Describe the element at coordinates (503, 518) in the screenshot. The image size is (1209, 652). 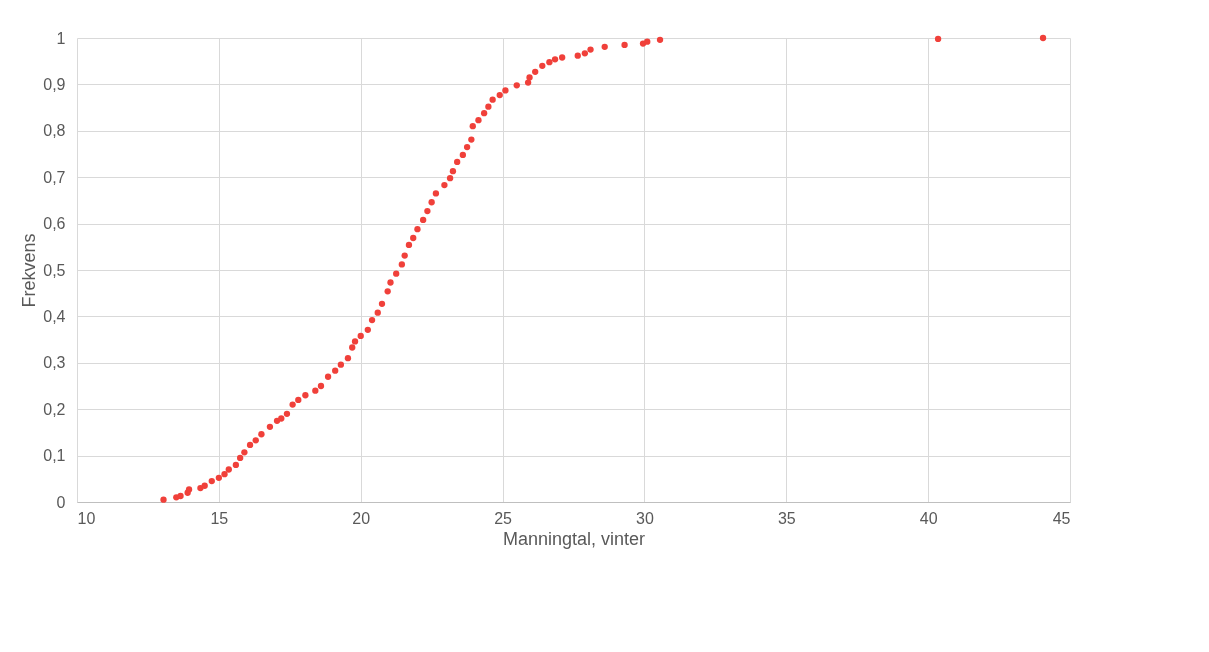
I see `x-tick-label: 25` at that location.